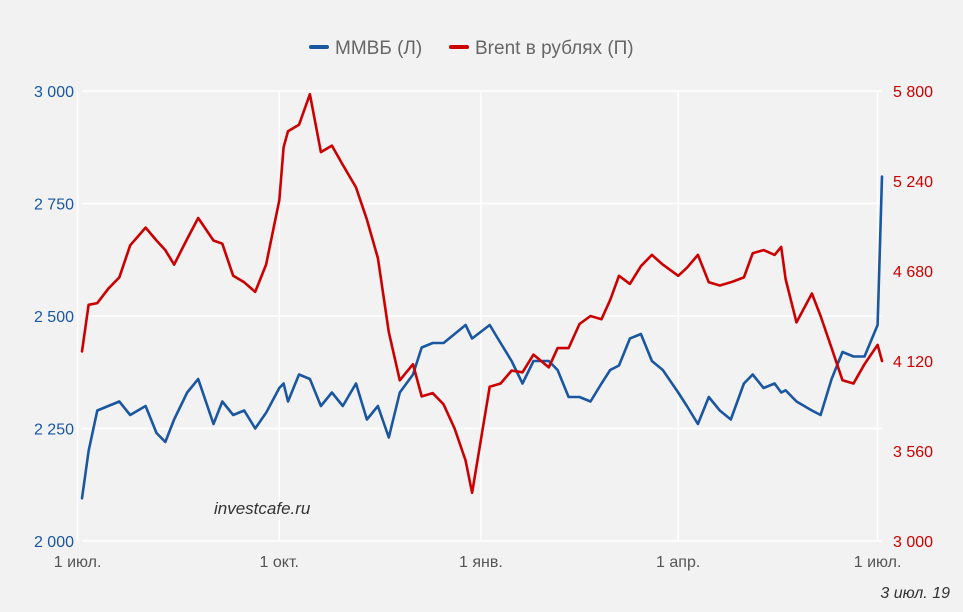  I want to click on legend: ММВБ (Л) Brent в рублях (П), so click(471, 48).